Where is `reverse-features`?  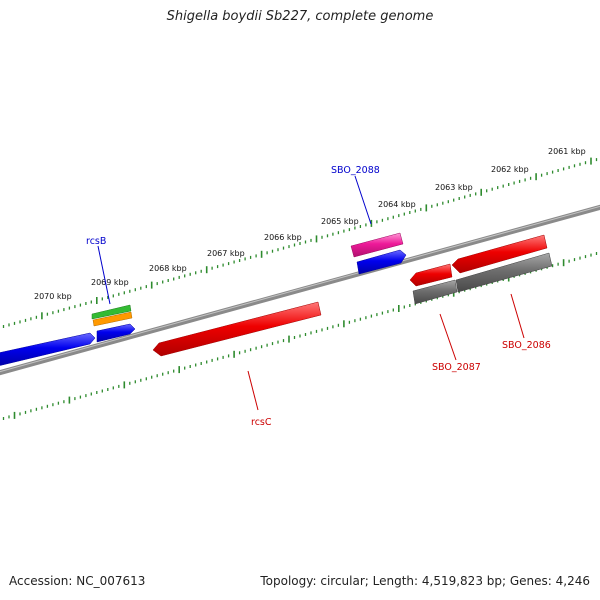
reverse-features is located at coordinates (352, 295).